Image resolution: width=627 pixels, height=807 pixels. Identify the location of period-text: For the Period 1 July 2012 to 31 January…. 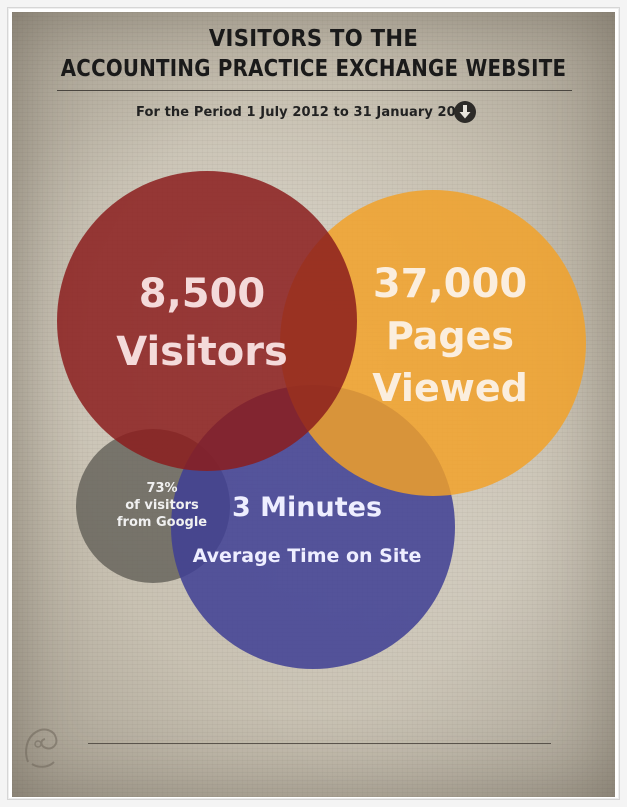
(305, 112).